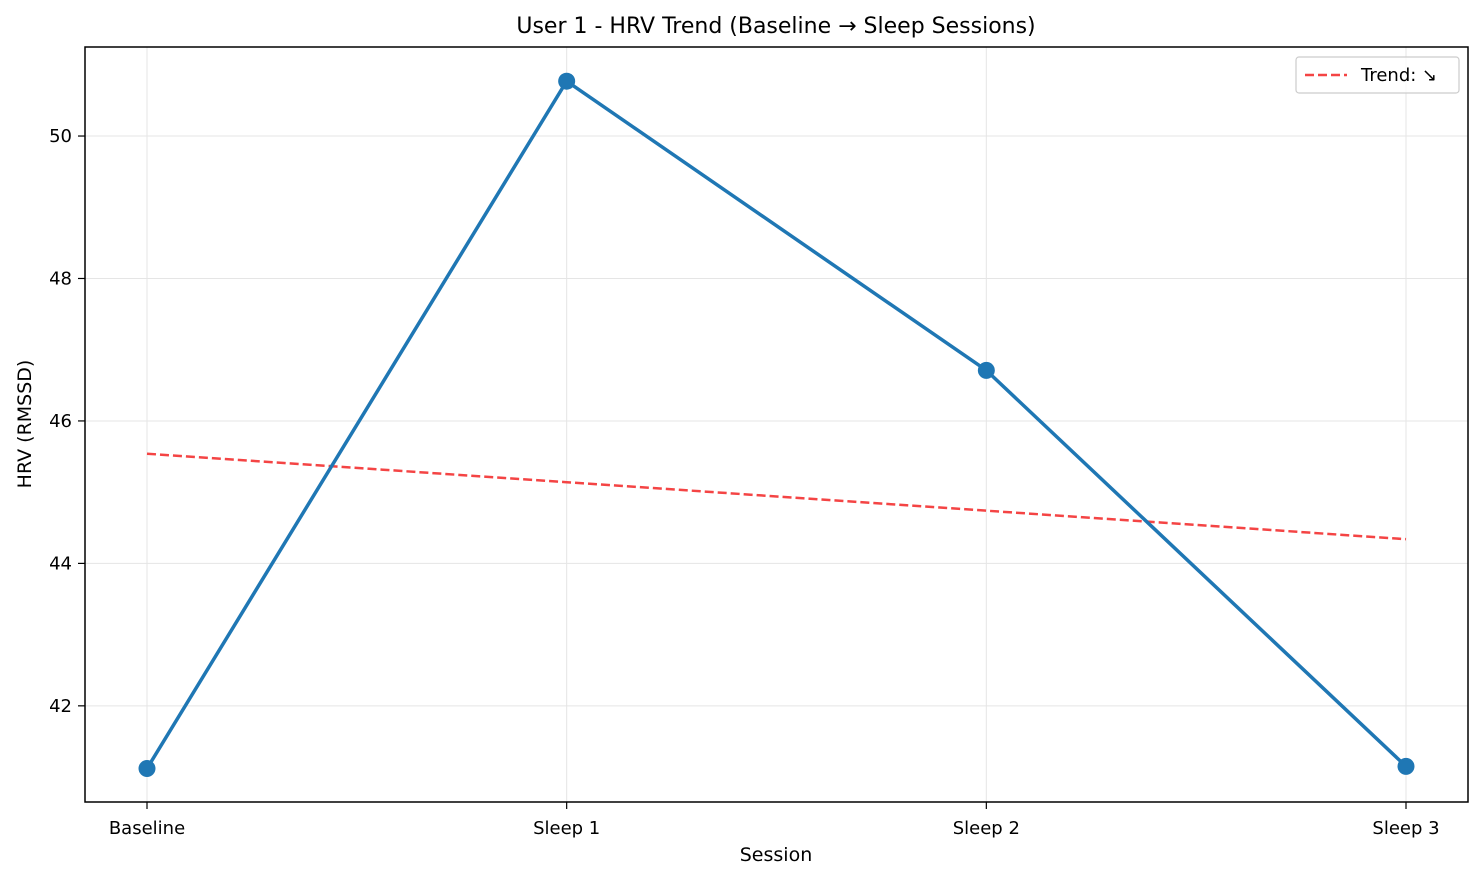 This screenshot has width=1484, height=881. What do you see at coordinates (566, 828) in the screenshot?
I see `x-tick-label: Sleep 1` at bounding box center [566, 828].